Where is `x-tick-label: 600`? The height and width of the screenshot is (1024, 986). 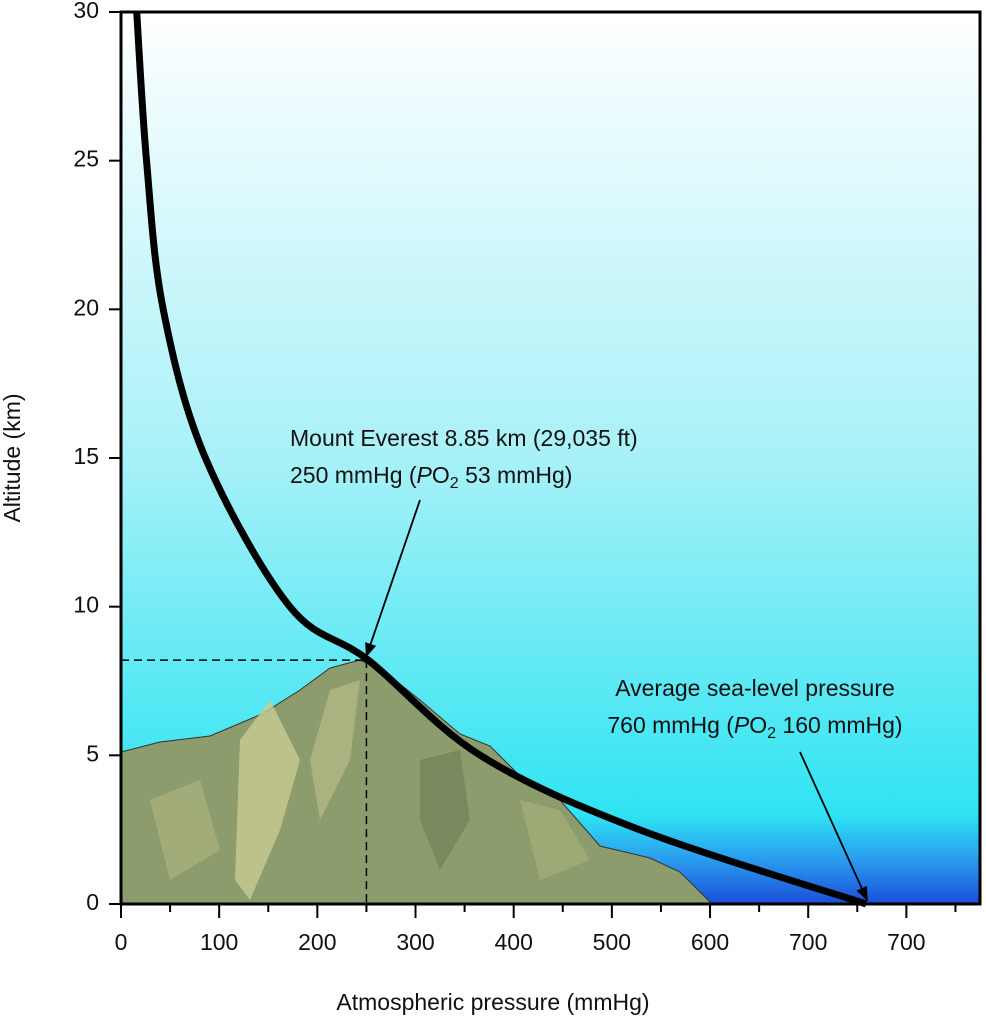
x-tick-label: 600 is located at coordinates (710, 942).